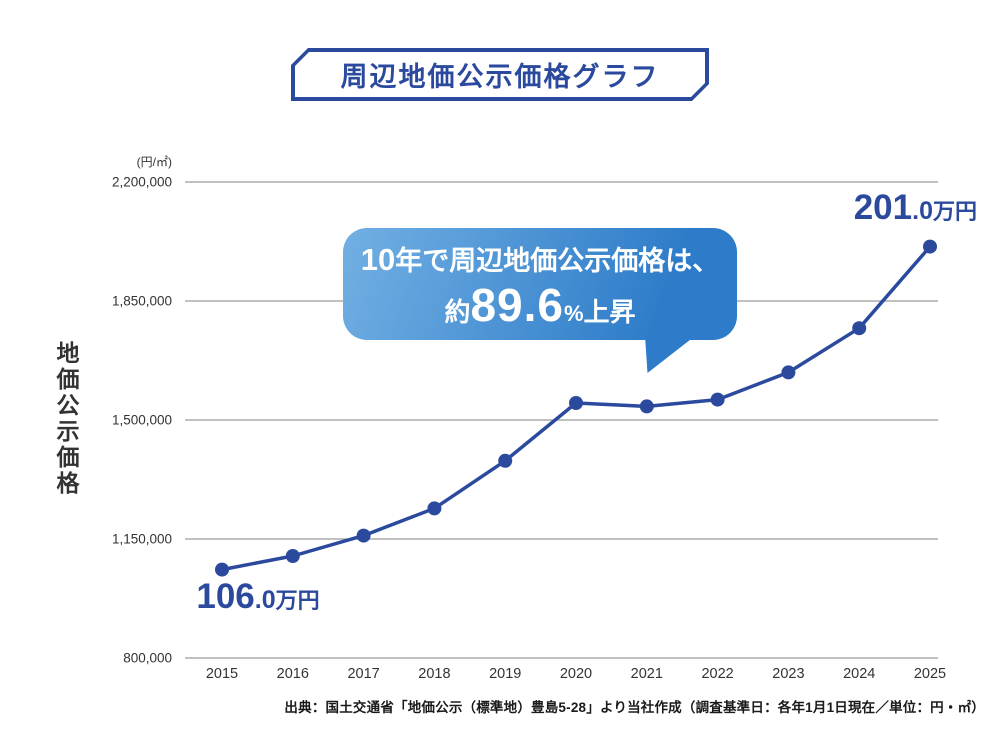 This screenshot has width=1001, height=750. Describe the element at coordinates (788, 372) in the screenshot. I see `data-point-2023` at that location.